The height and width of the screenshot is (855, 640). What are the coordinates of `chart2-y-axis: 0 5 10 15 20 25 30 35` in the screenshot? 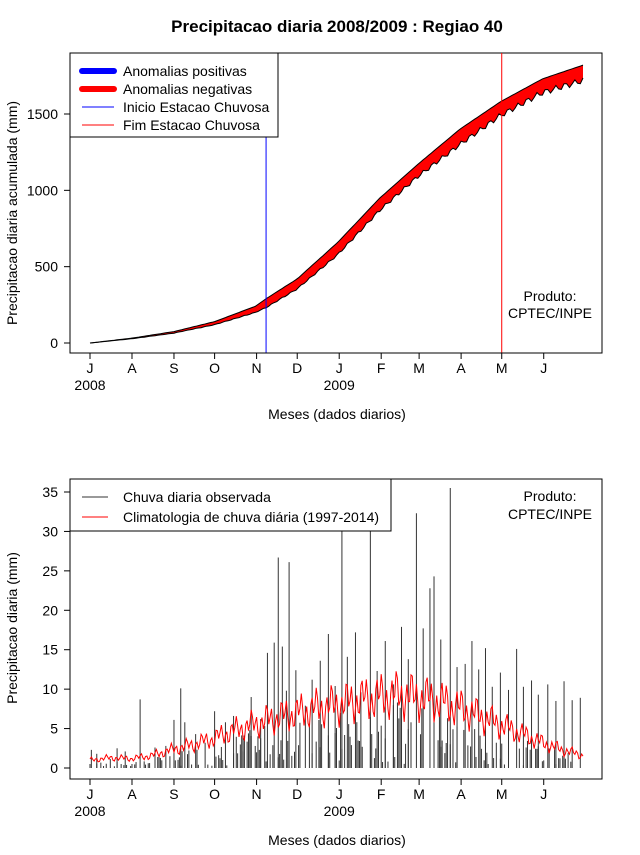 It's located at (56, 630).